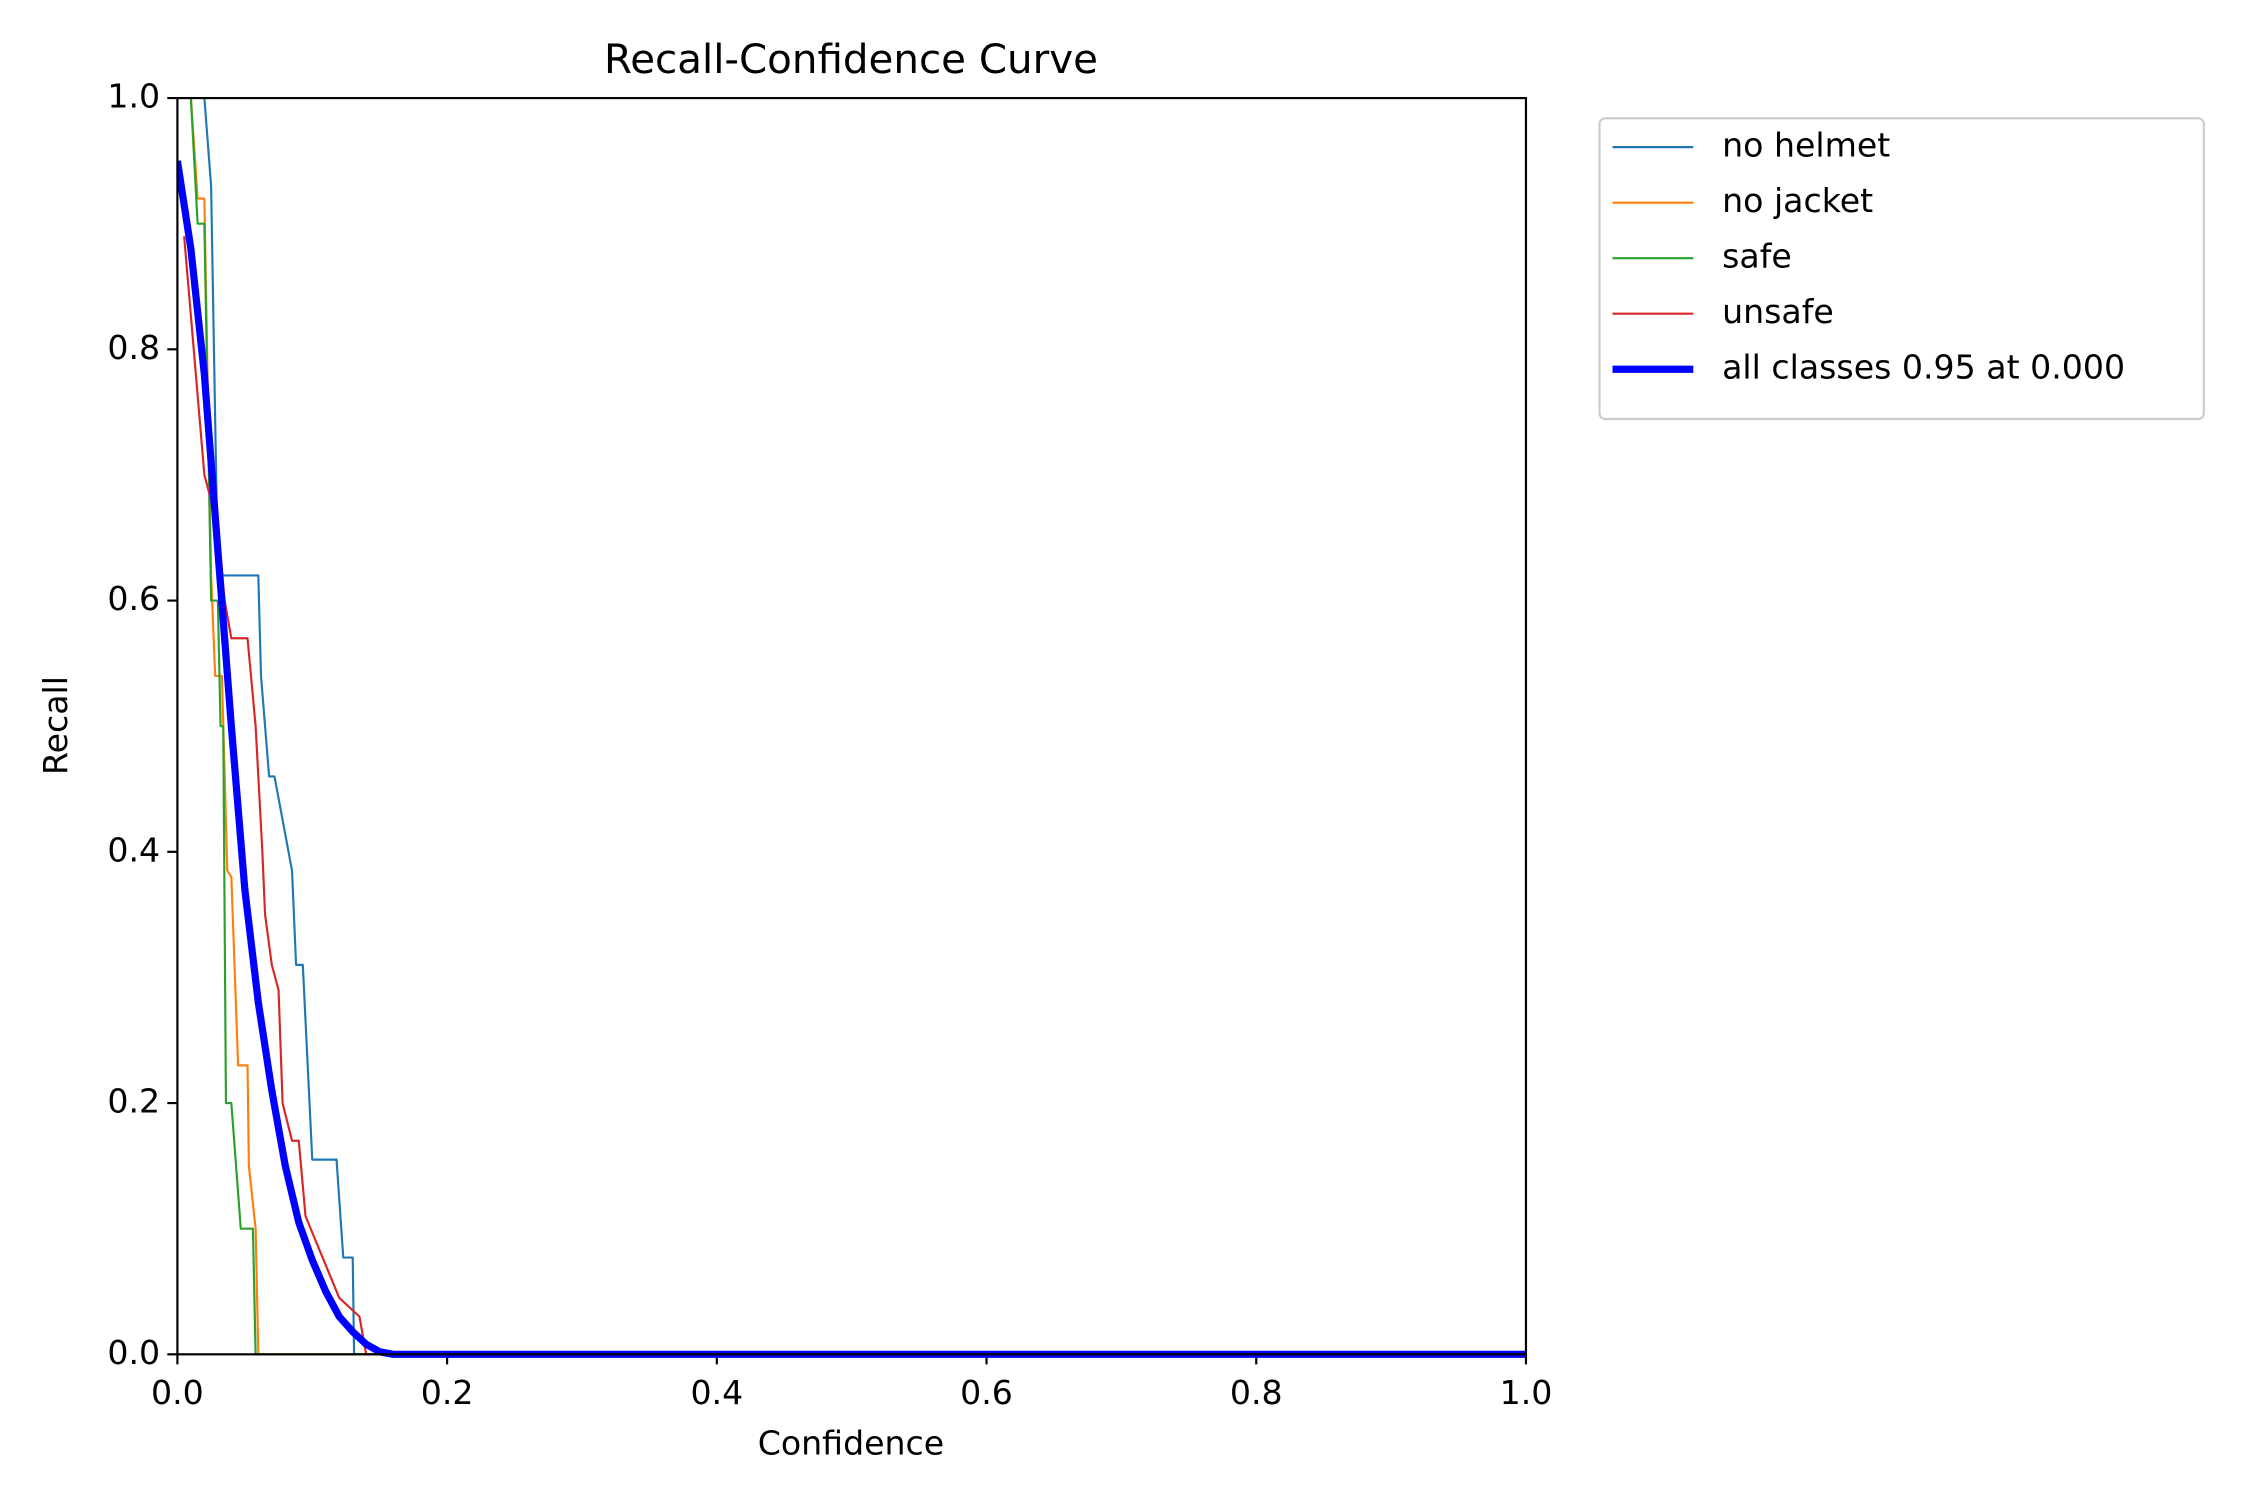 This screenshot has width=2250, height=1500. I want to click on y-tick-label: 0.2, so click(133, 1101).